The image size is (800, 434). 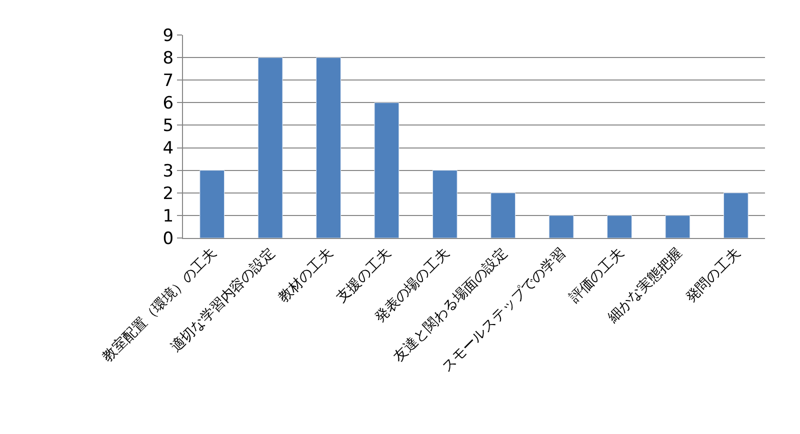 I want to click on y-tick-label: 0, so click(x=168, y=238).